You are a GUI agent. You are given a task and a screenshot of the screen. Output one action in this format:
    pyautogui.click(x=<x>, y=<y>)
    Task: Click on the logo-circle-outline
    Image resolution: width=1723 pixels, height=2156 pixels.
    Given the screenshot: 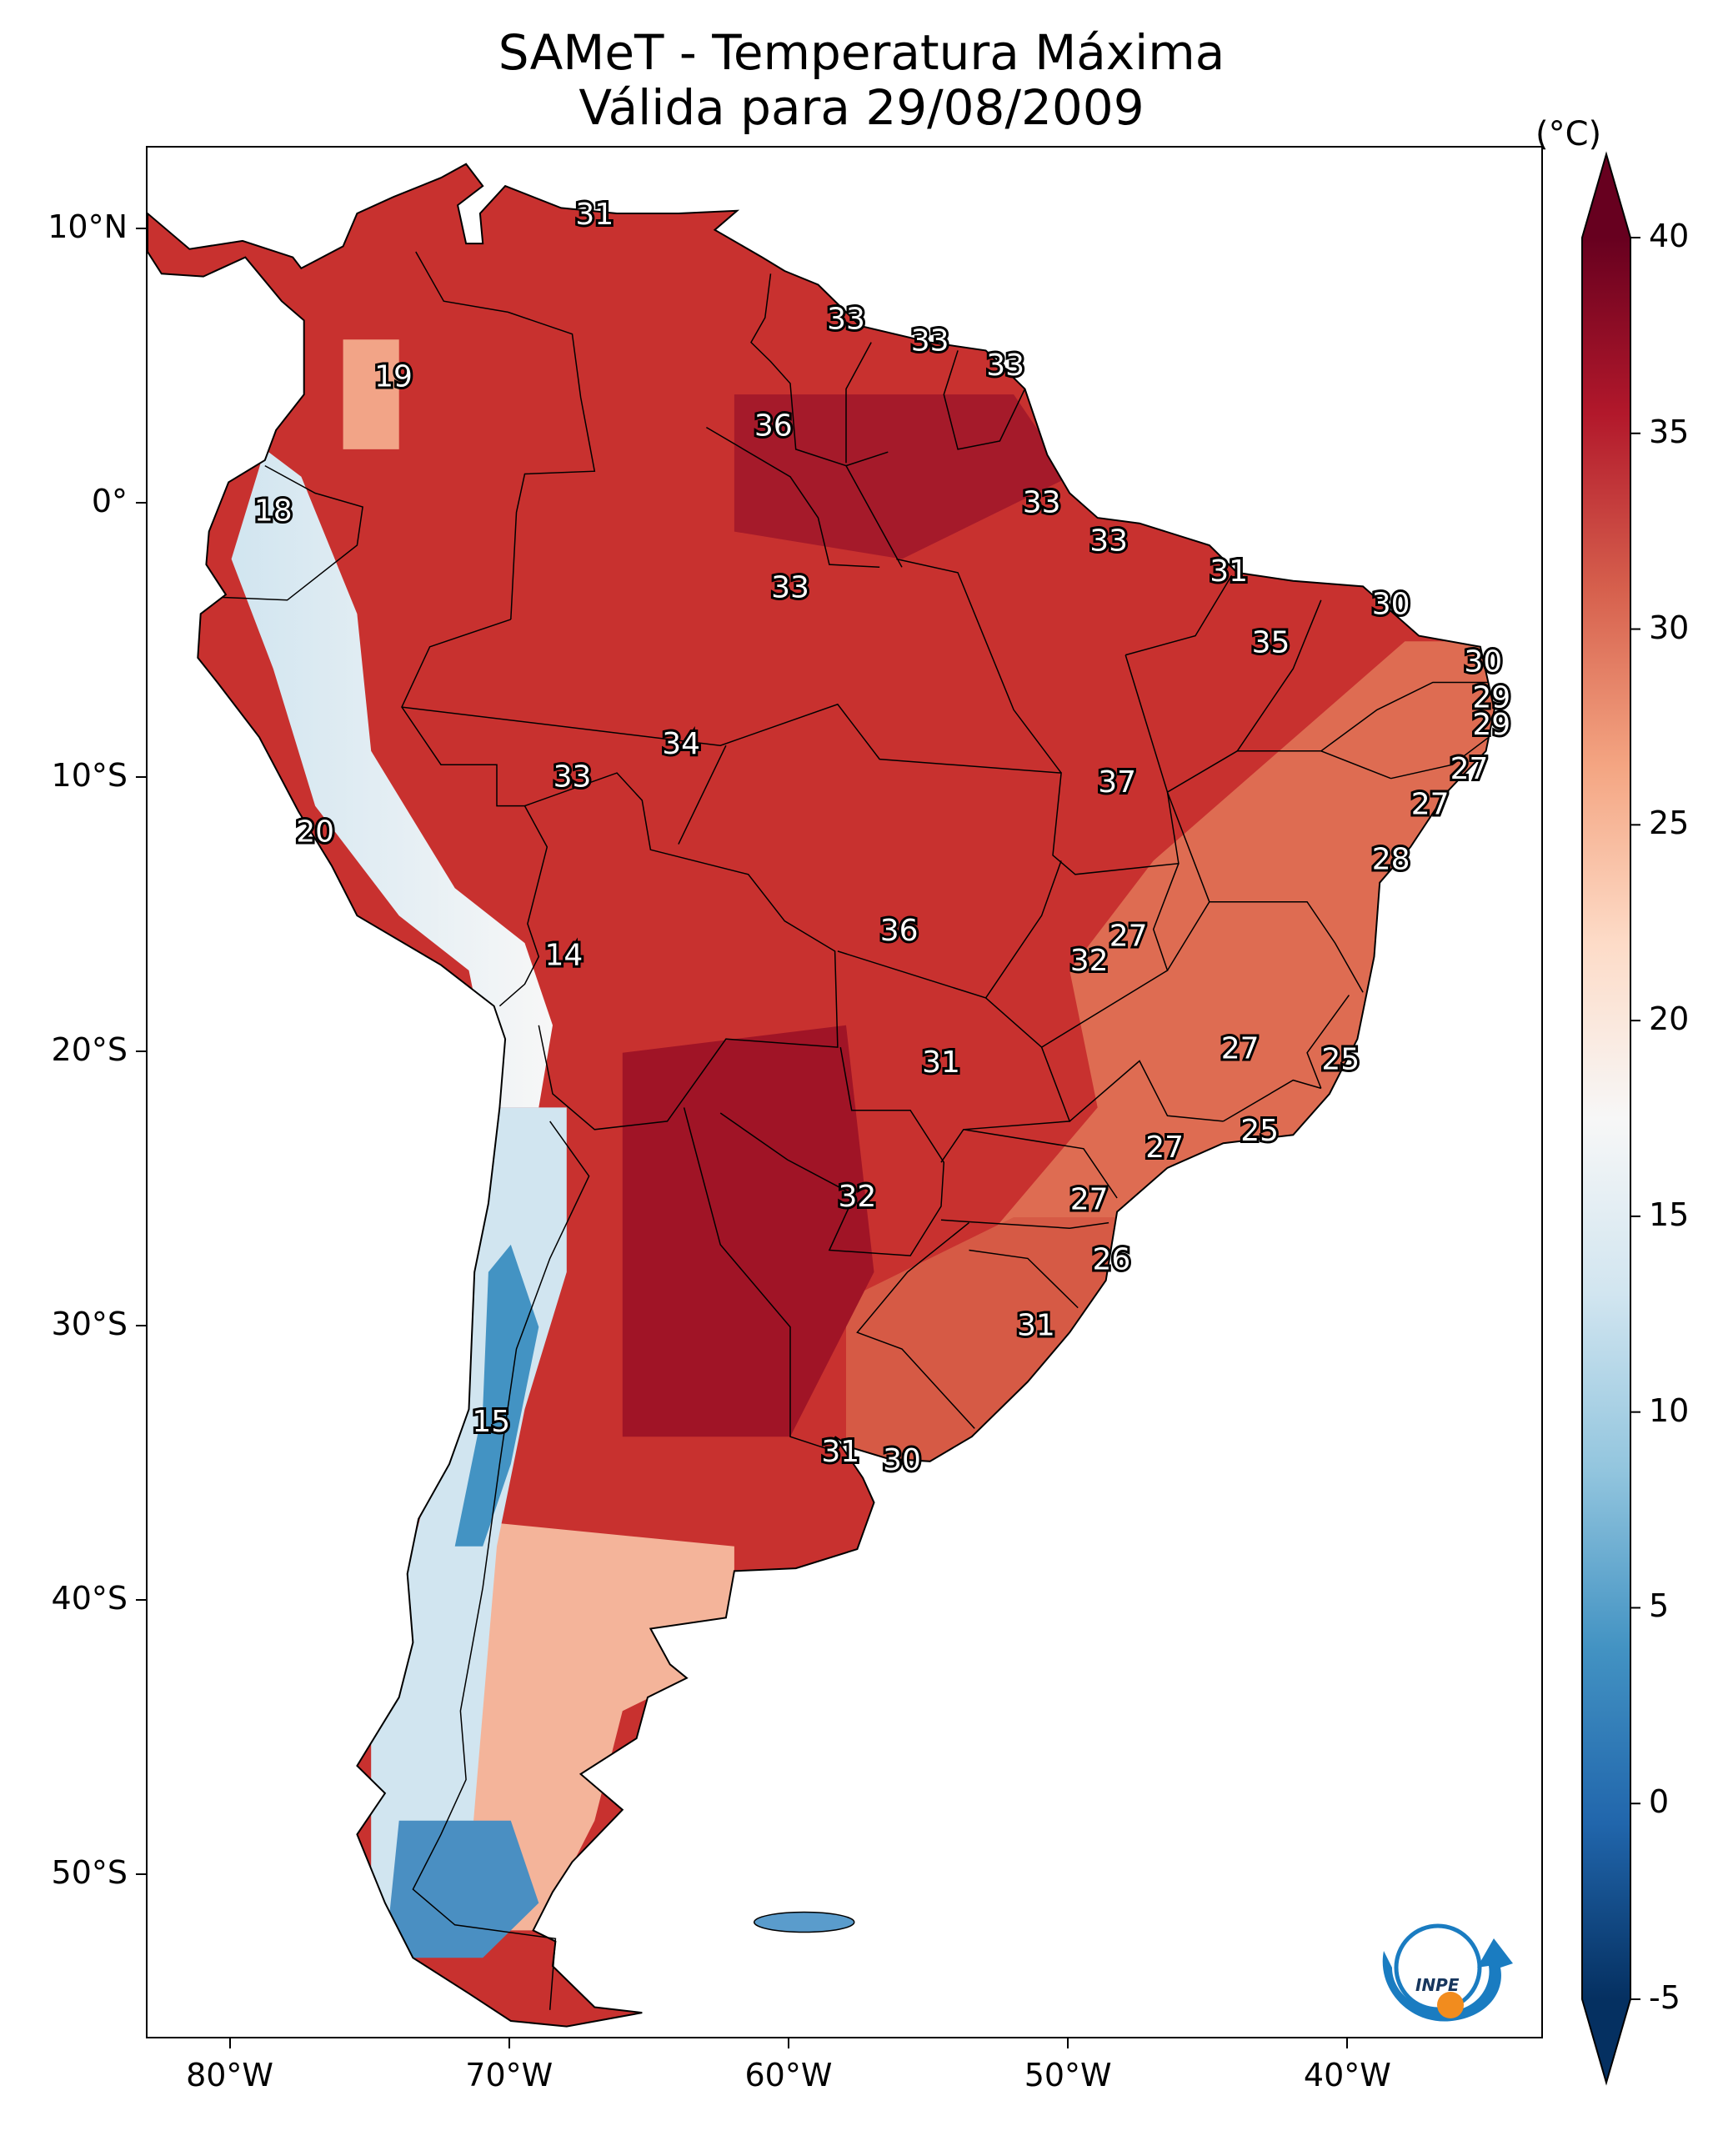 What is the action you would take?
    pyautogui.click(x=1438, y=1967)
    